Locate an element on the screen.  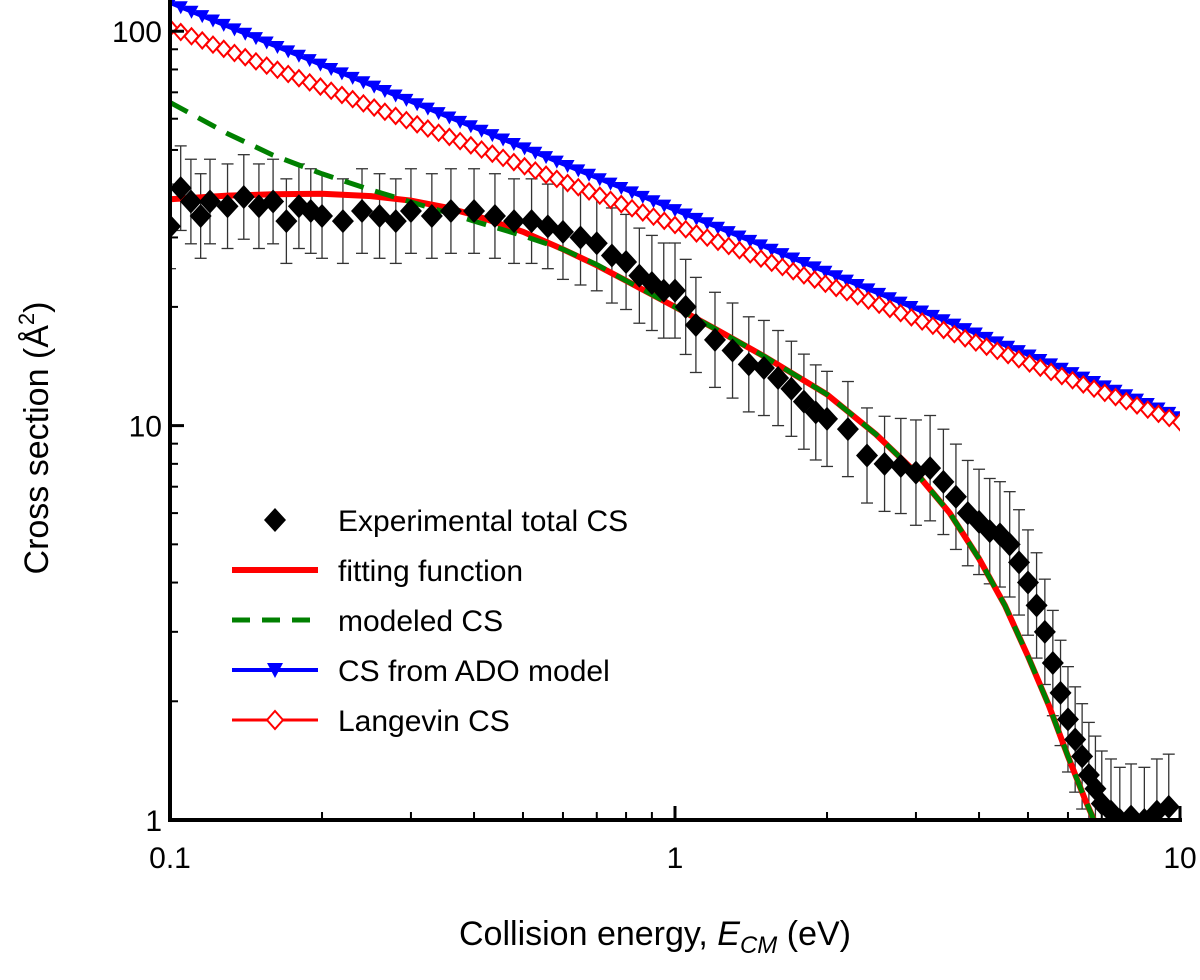
legend-entry: Experimental total CS is located at coordinates (446, 521).